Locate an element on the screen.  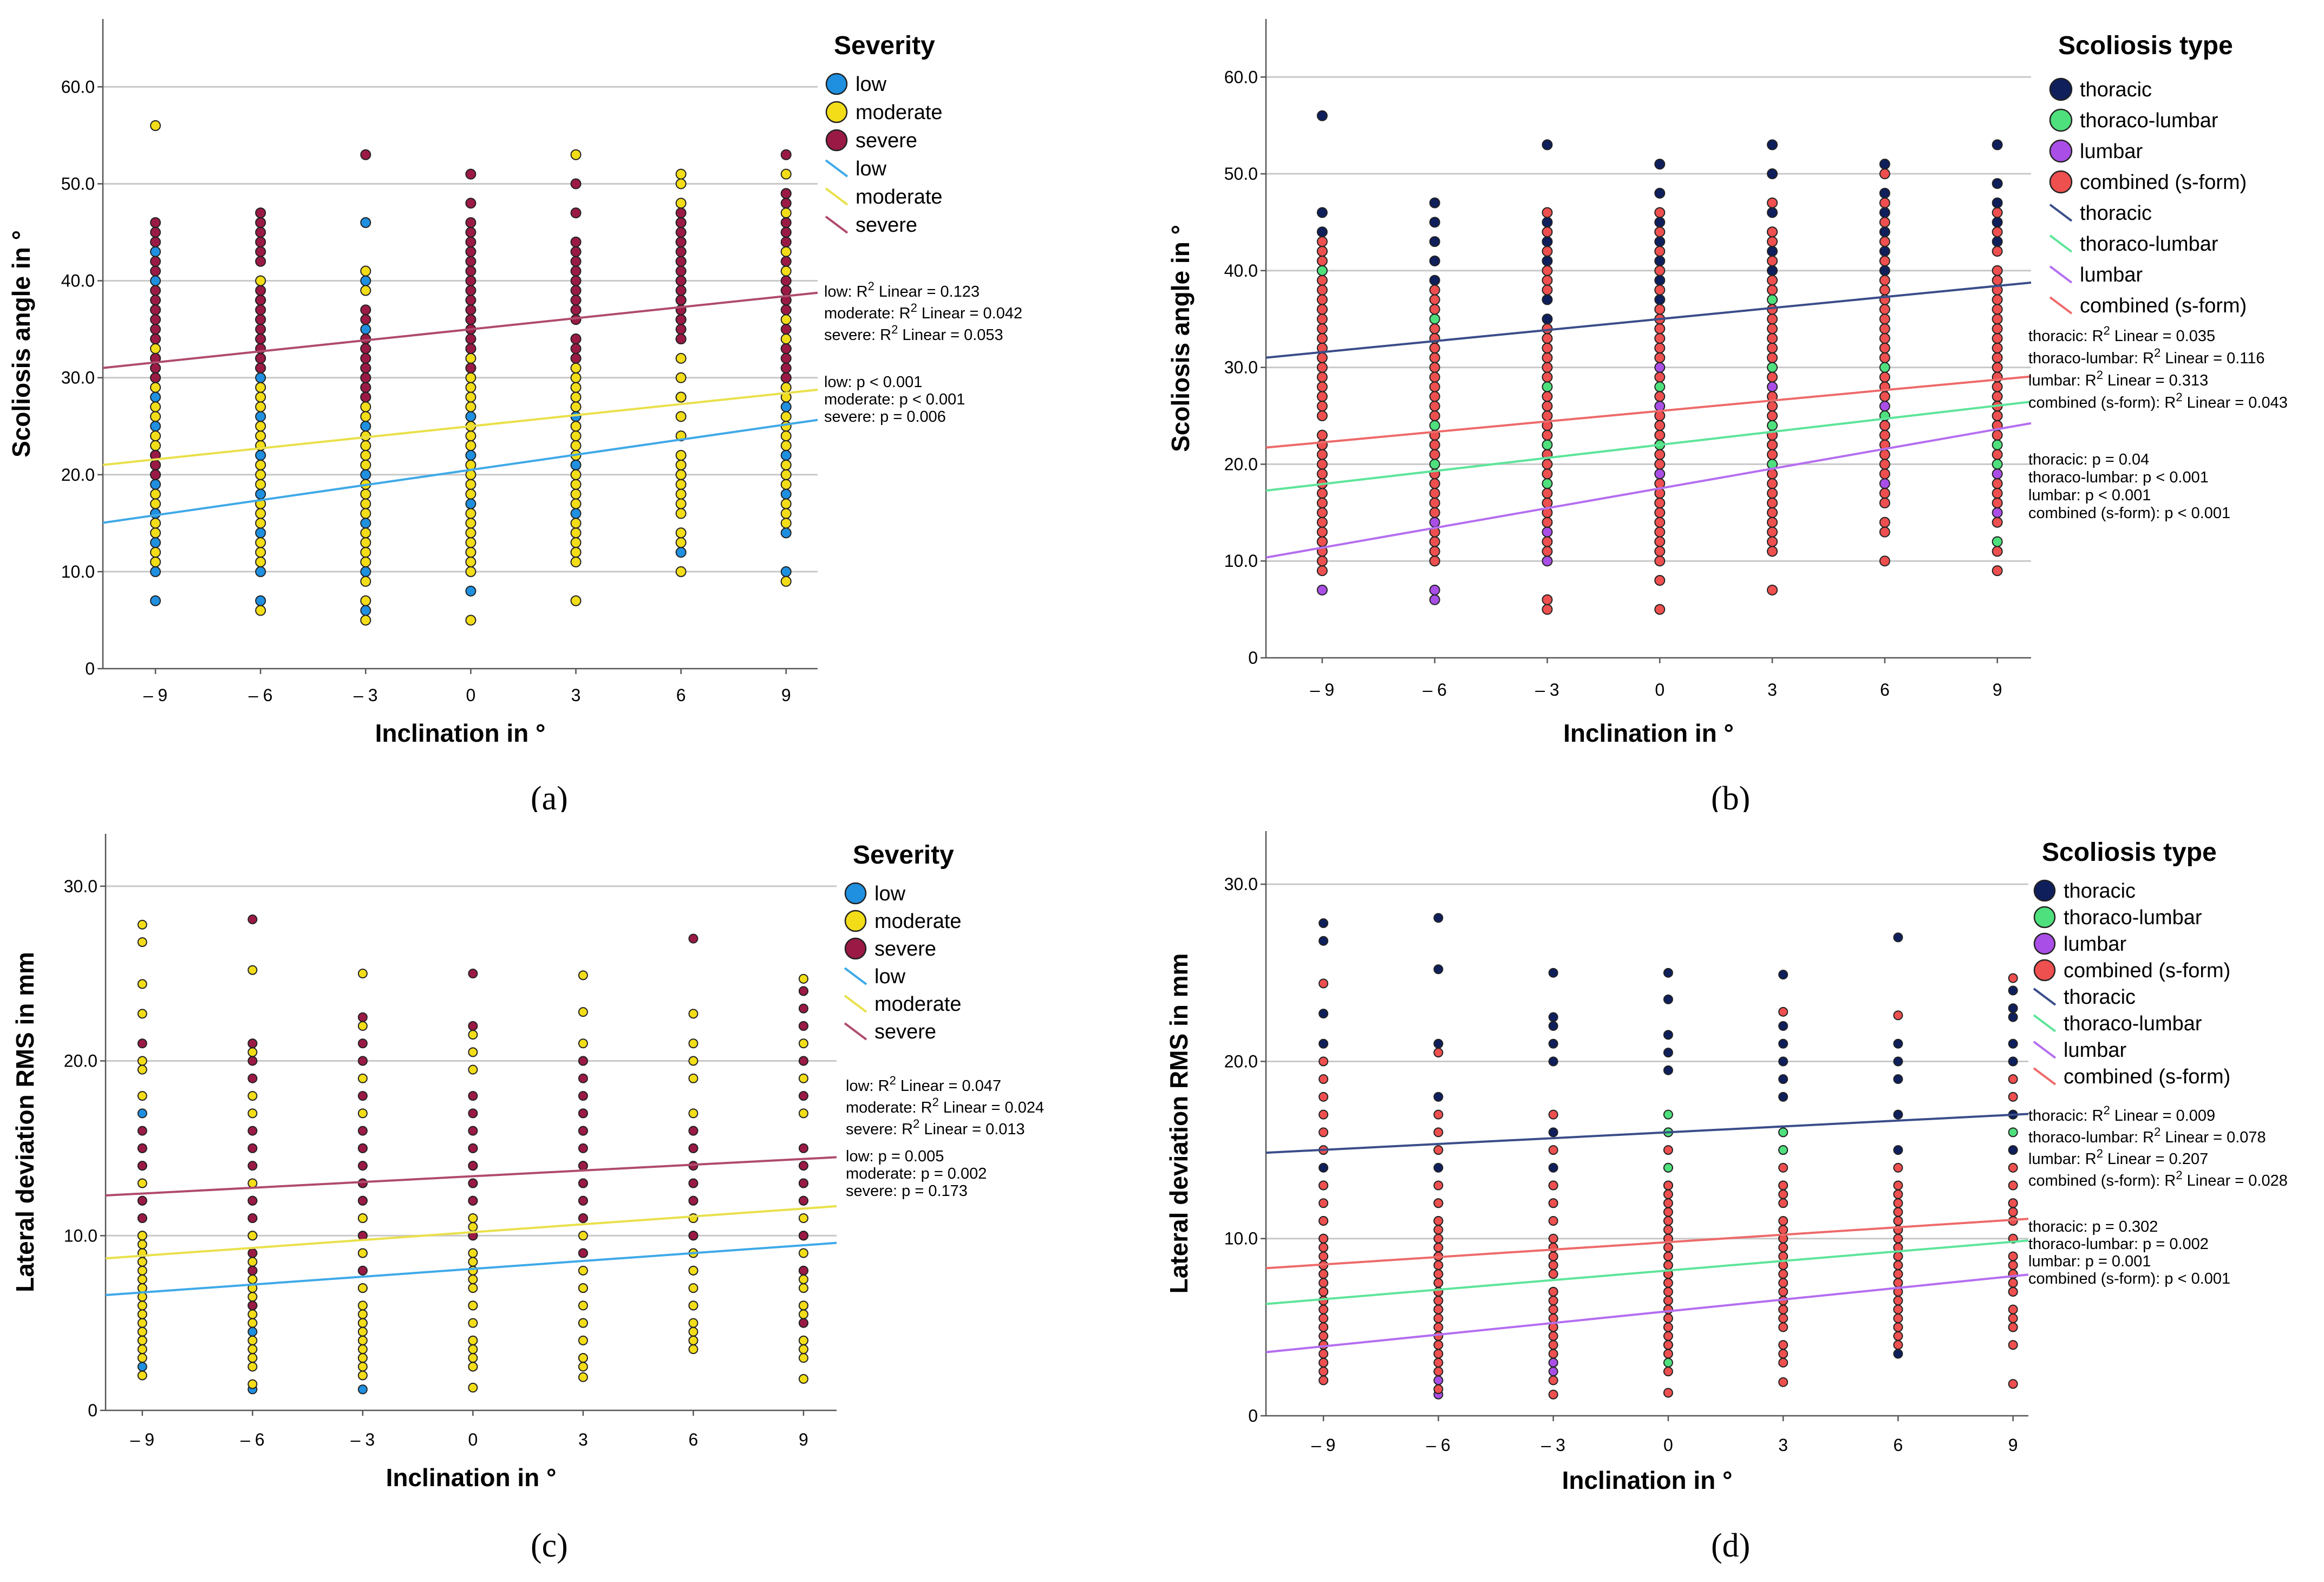
legend-marker-b-thoraco-lumbar is located at coordinates (2061, 120).